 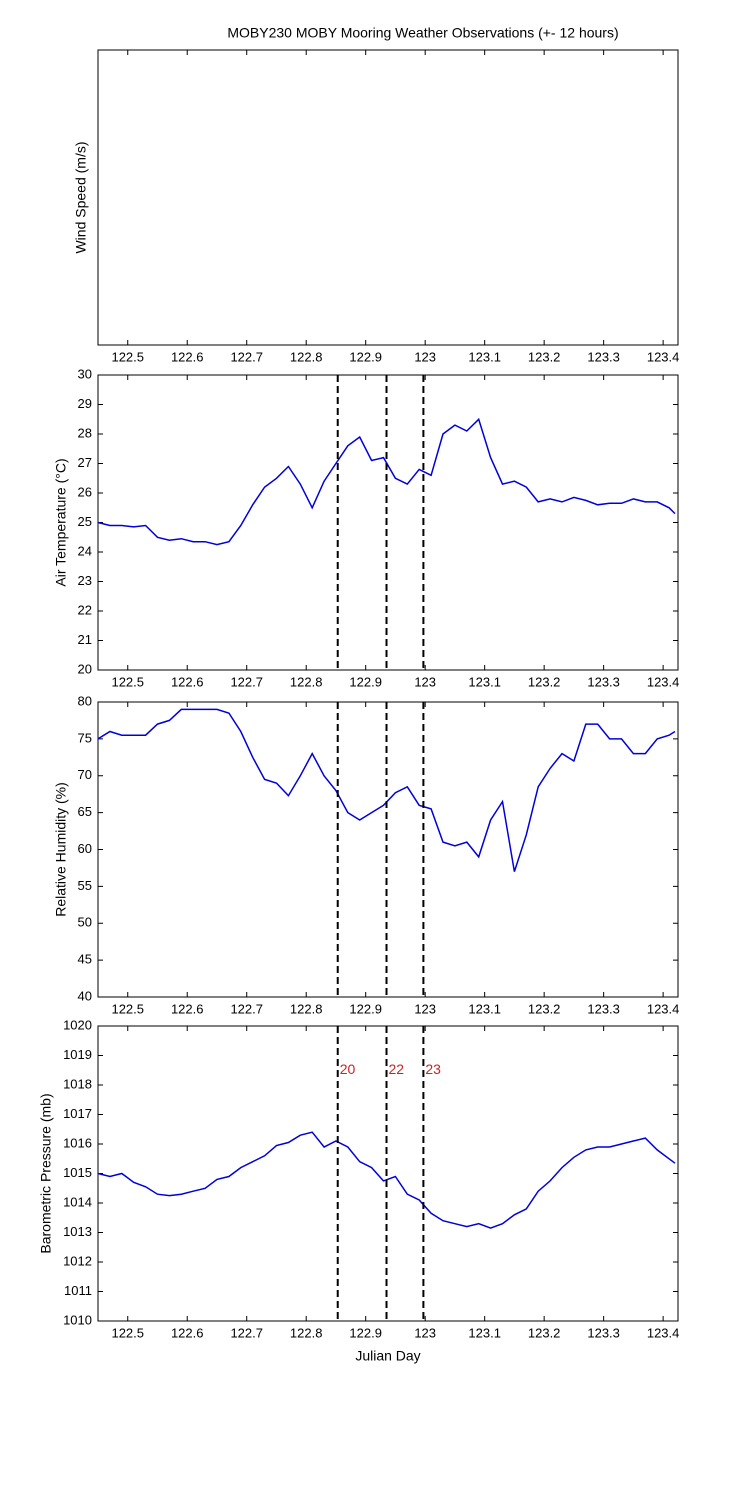 I want to click on annotation: 23, so click(x=433, y=1069).